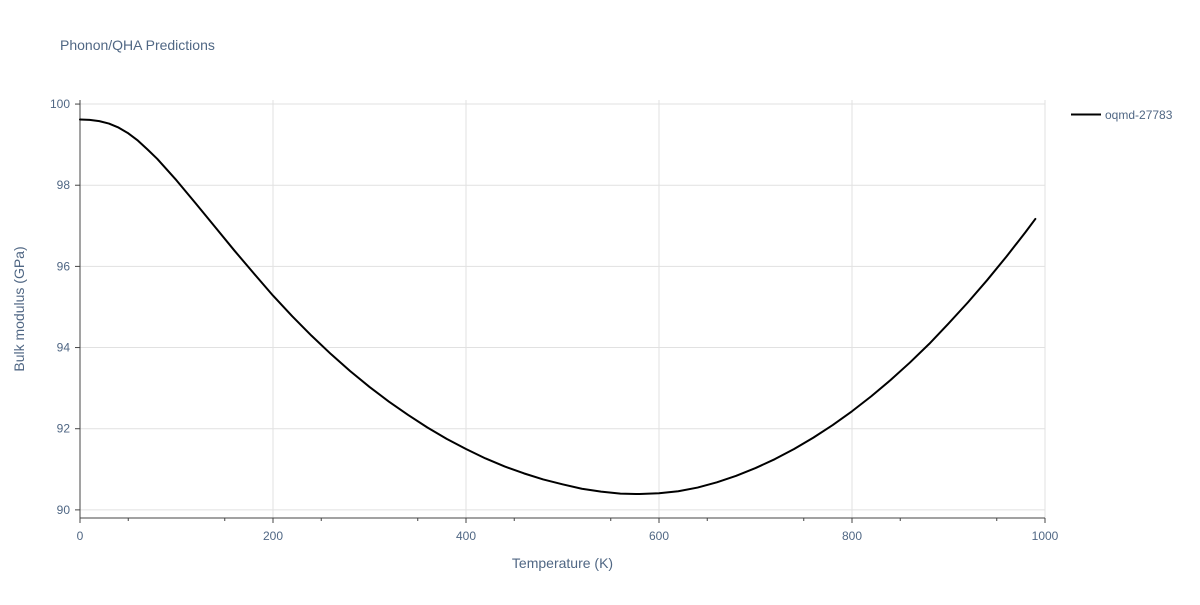 This screenshot has width=1200, height=605. What do you see at coordinates (64, 429) in the screenshot?
I see `y-tick-label: 92` at bounding box center [64, 429].